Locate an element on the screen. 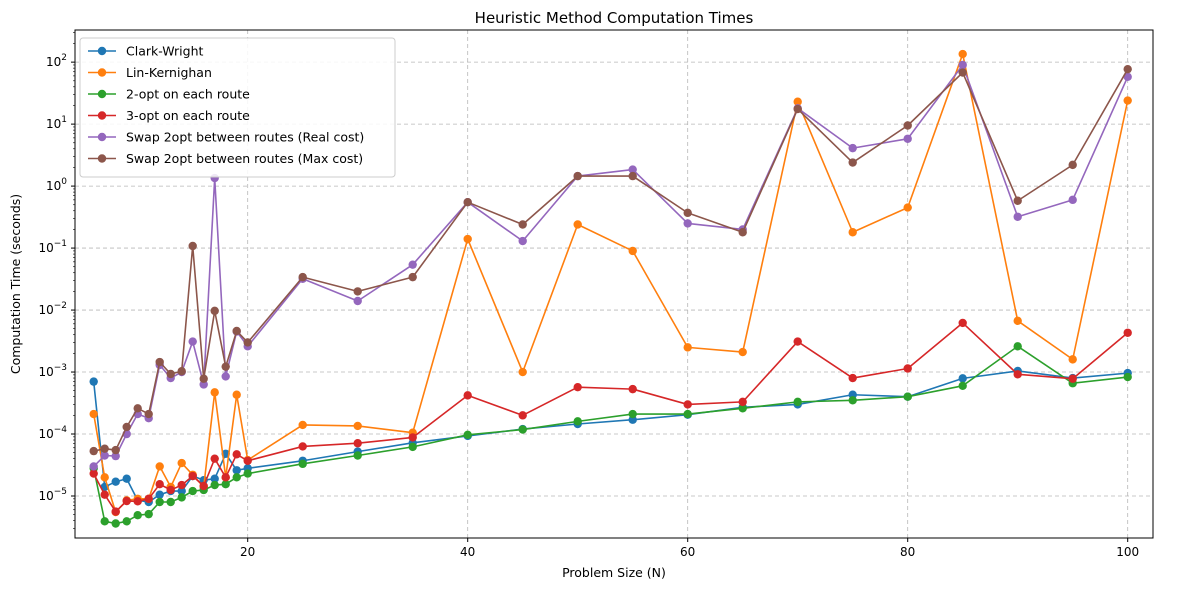  y-tick-label: 10⁻⁴ is located at coordinates (52, 433).